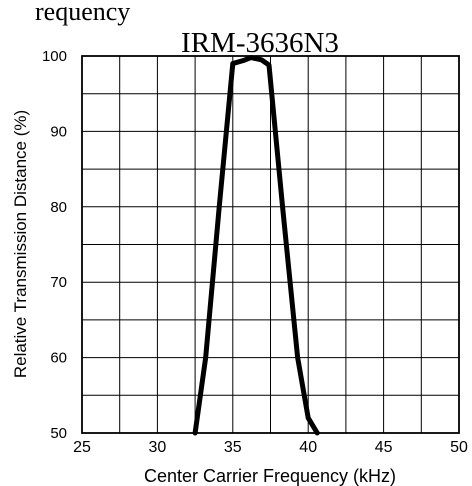  Describe the element at coordinates (54, 56) in the screenshot. I see `y-tick-label: 100` at that location.